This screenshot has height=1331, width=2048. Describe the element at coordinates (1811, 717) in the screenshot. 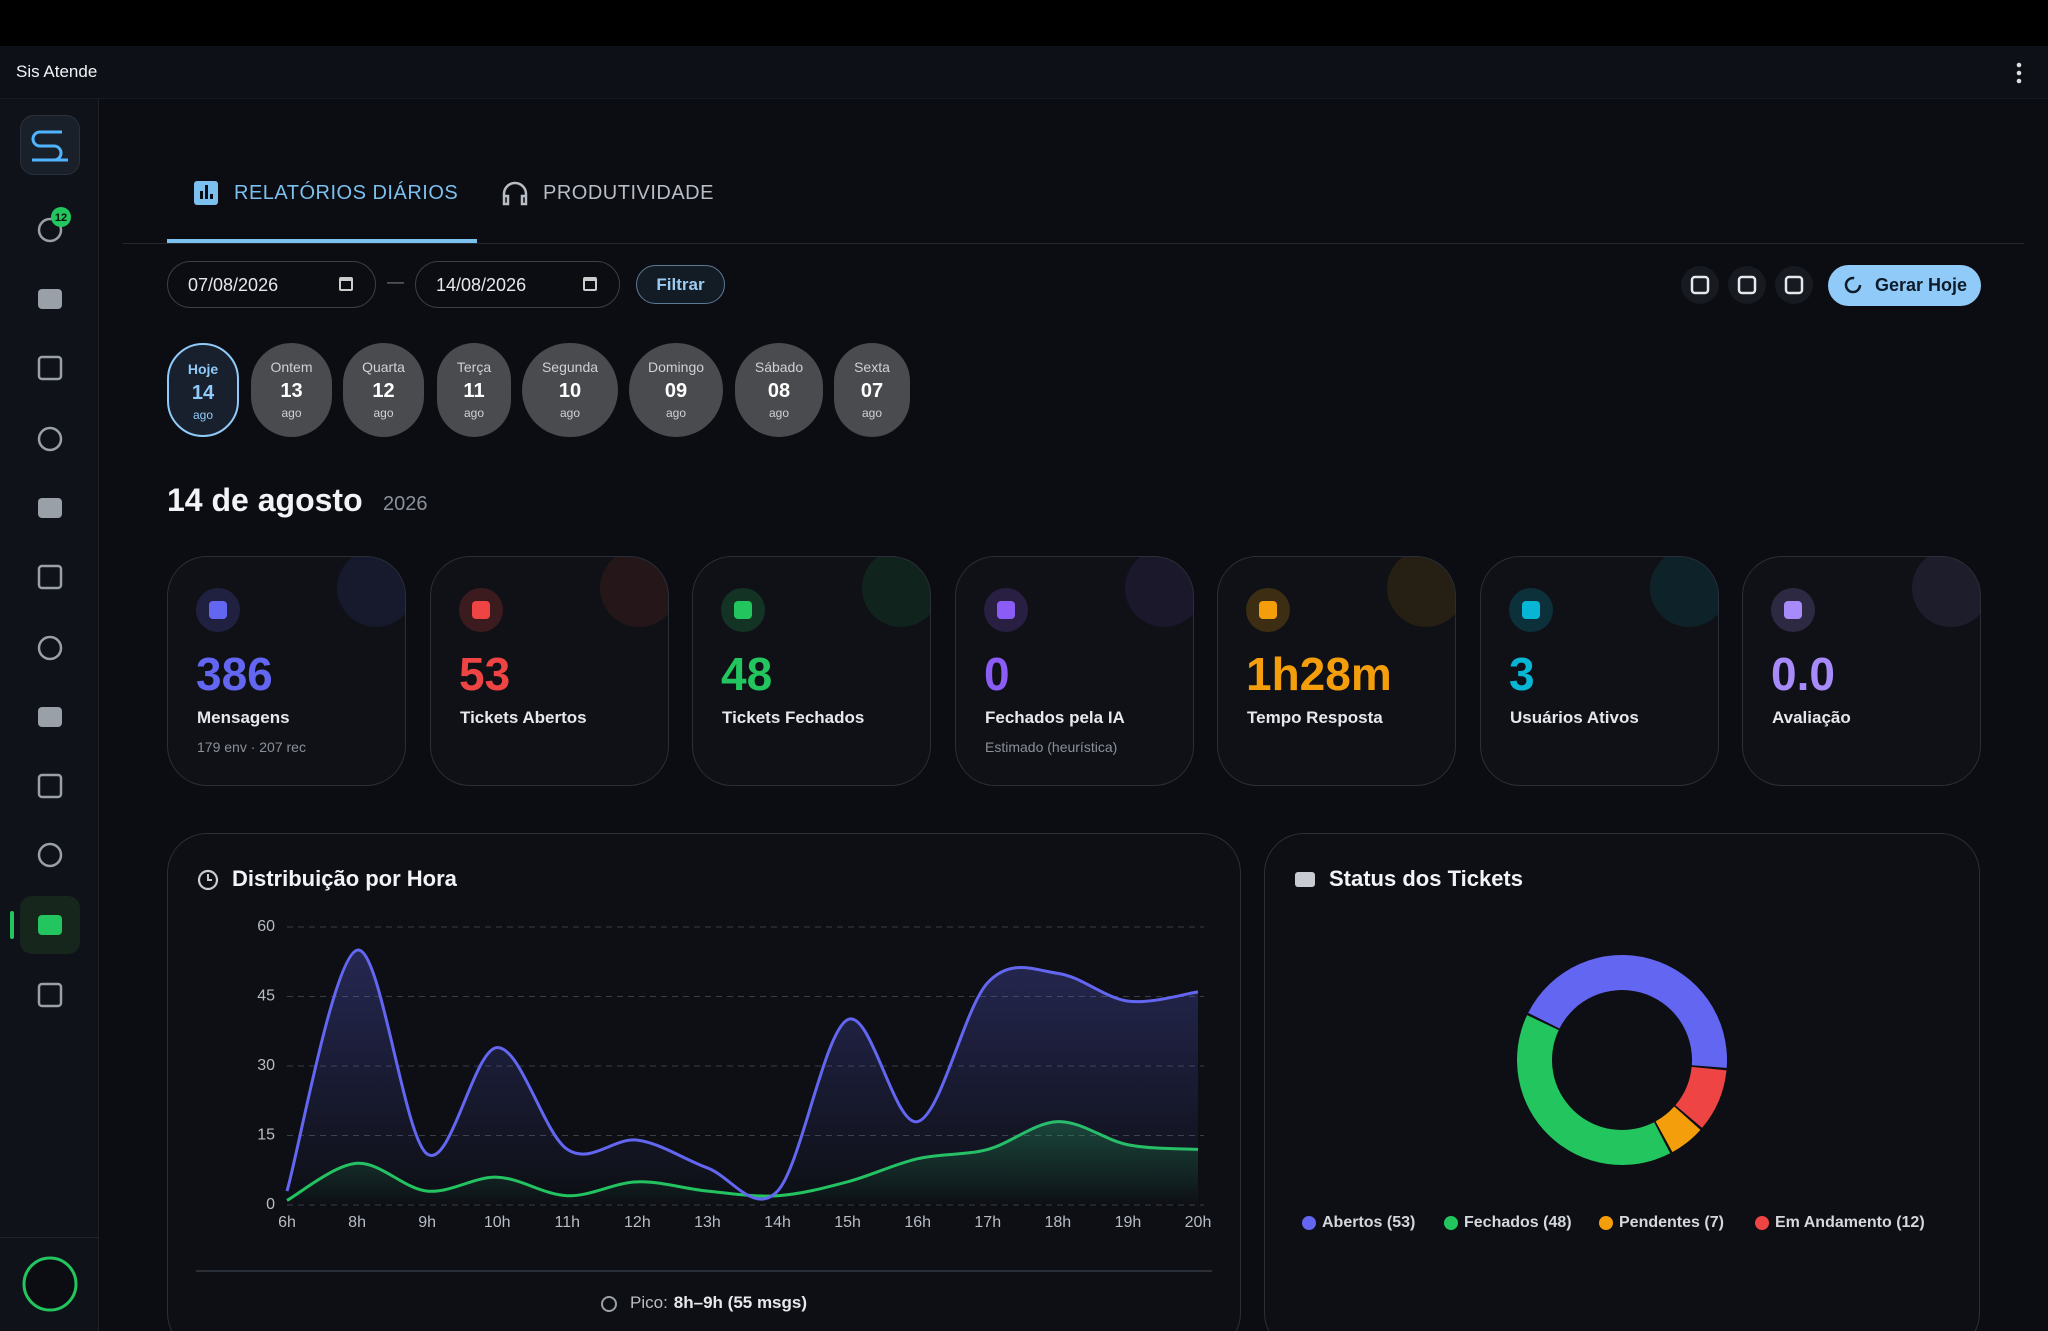

I see `kpi-label: Avaliação` at that location.